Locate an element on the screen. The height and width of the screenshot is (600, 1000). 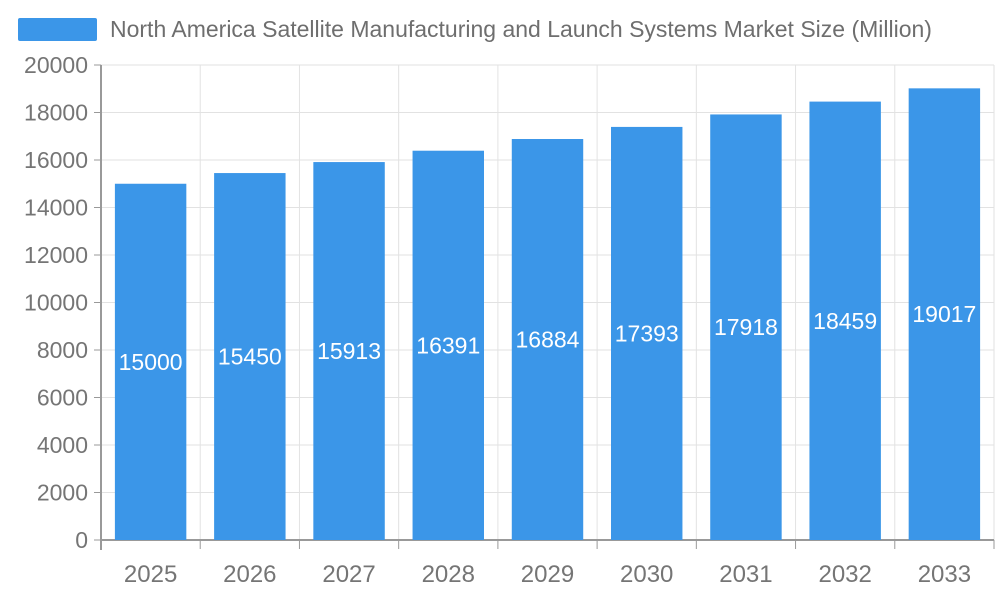
x-axis-label: 2033 is located at coordinates (944, 574).